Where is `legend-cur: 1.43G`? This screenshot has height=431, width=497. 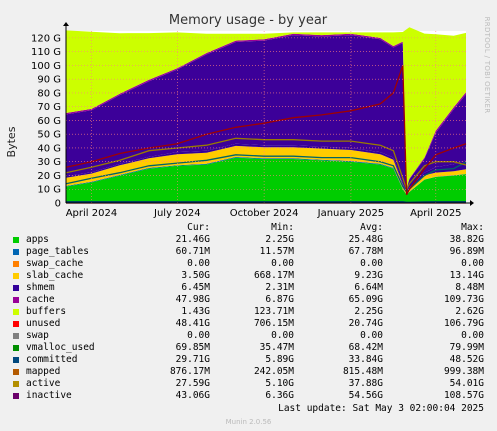 legend-cur: 1.43G is located at coordinates (195, 311).